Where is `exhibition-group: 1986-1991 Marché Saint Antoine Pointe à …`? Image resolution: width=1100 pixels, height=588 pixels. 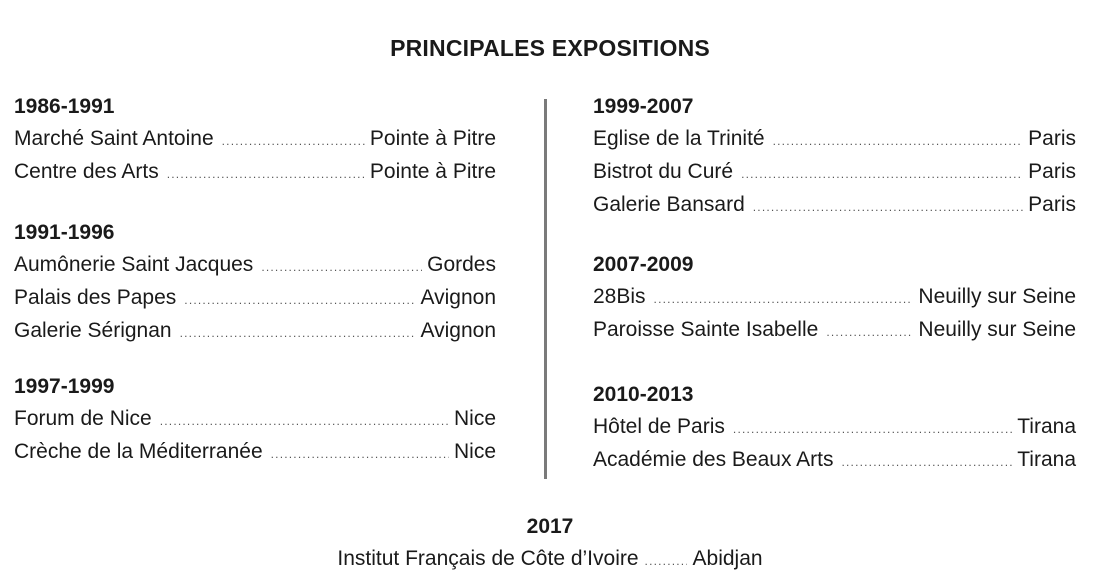
exhibition-group: 1986-1991 Marché Saint Antoine Pointe à … is located at coordinates (255, 155).